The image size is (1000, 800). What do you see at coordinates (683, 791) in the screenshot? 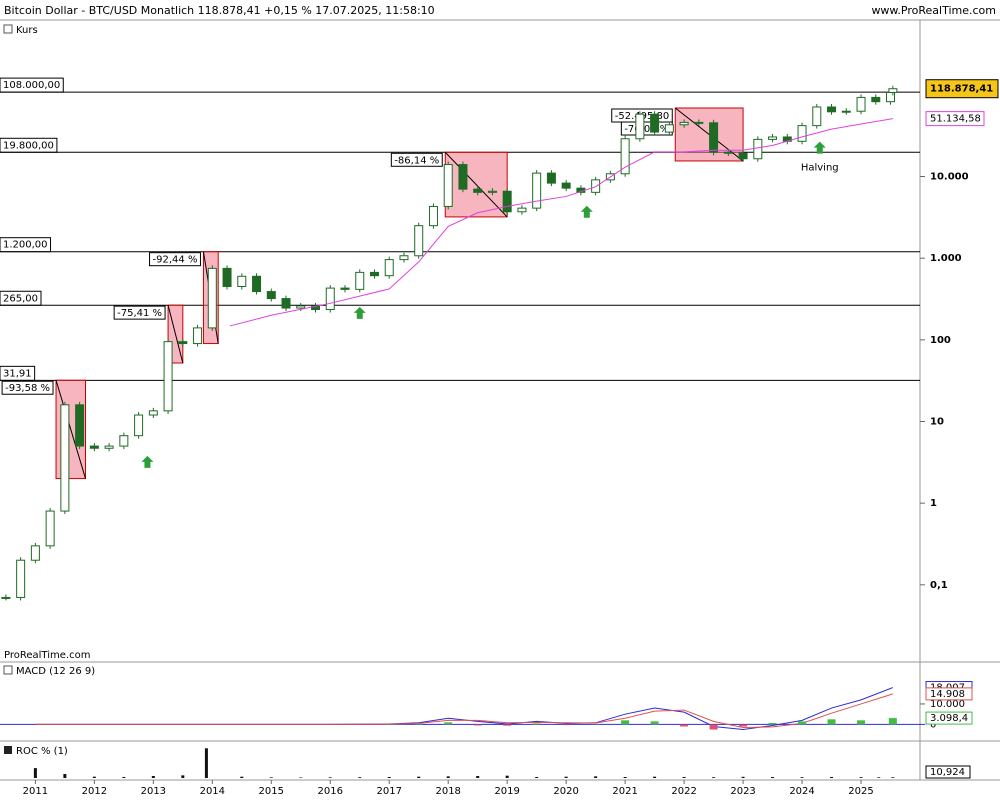
I see `x-tick-label: 2022` at bounding box center [683, 791].